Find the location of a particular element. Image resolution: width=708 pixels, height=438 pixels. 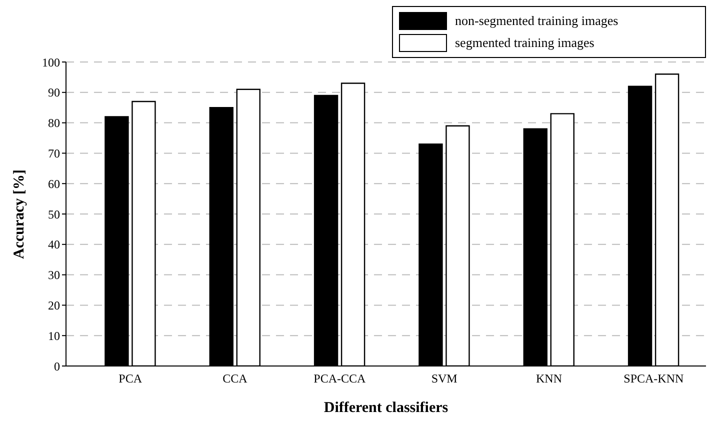

y-tick-label: 40 is located at coordinates (54, 245).